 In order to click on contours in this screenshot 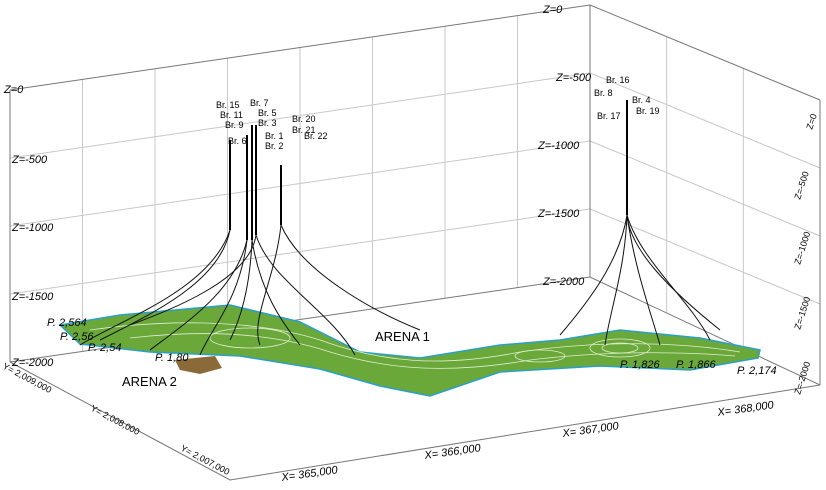, I will do `click(415, 345)`.